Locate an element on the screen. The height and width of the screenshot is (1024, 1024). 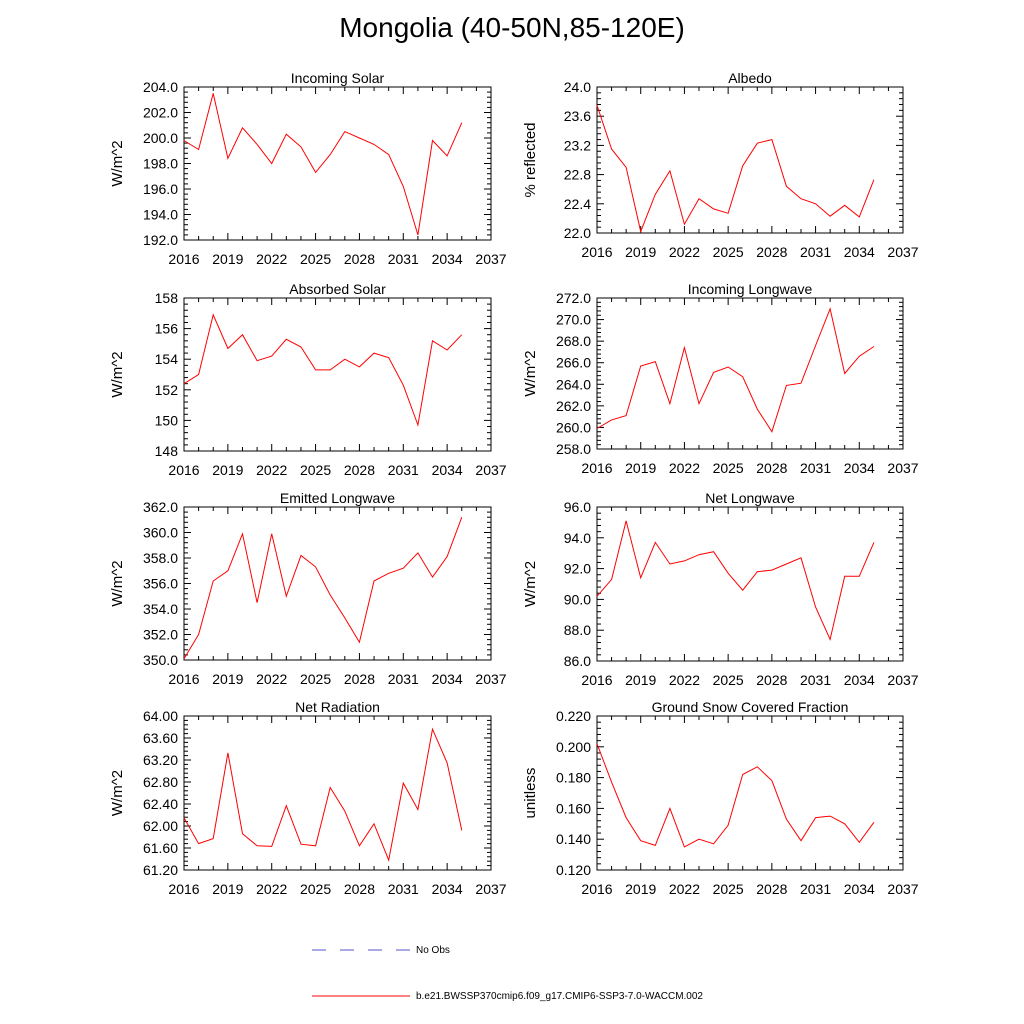
y-tick-label: 156 is located at coordinates (167, 329).